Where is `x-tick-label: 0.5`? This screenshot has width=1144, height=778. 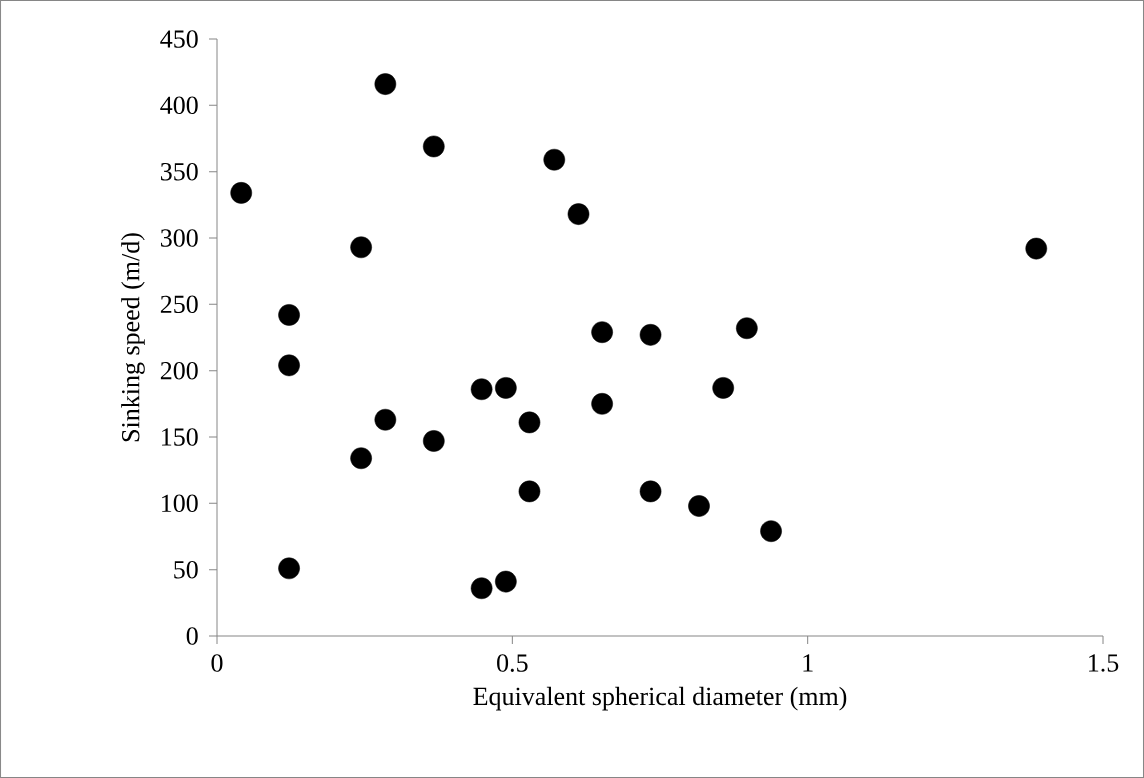 x-tick-label: 0.5 is located at coordinates (512, 663).